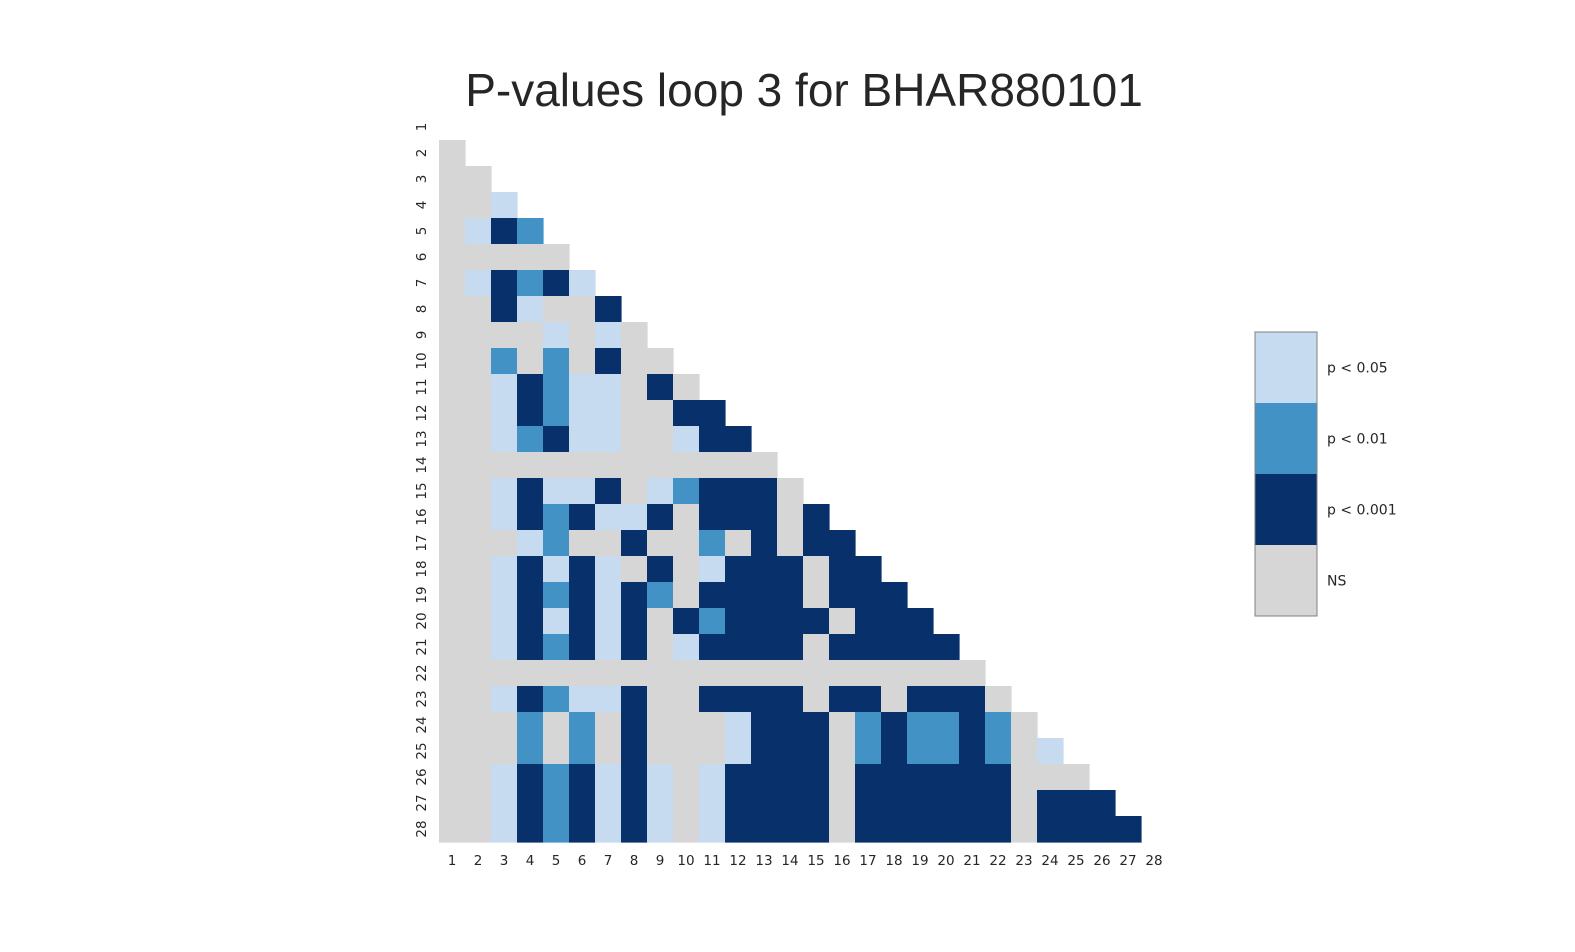 Image resolution: width=1575 pixels, height=952 pixels. Describe the element at coordinates (556, 595) in the screenshot. I see `heatmap-cell-r19-c5` at that location.